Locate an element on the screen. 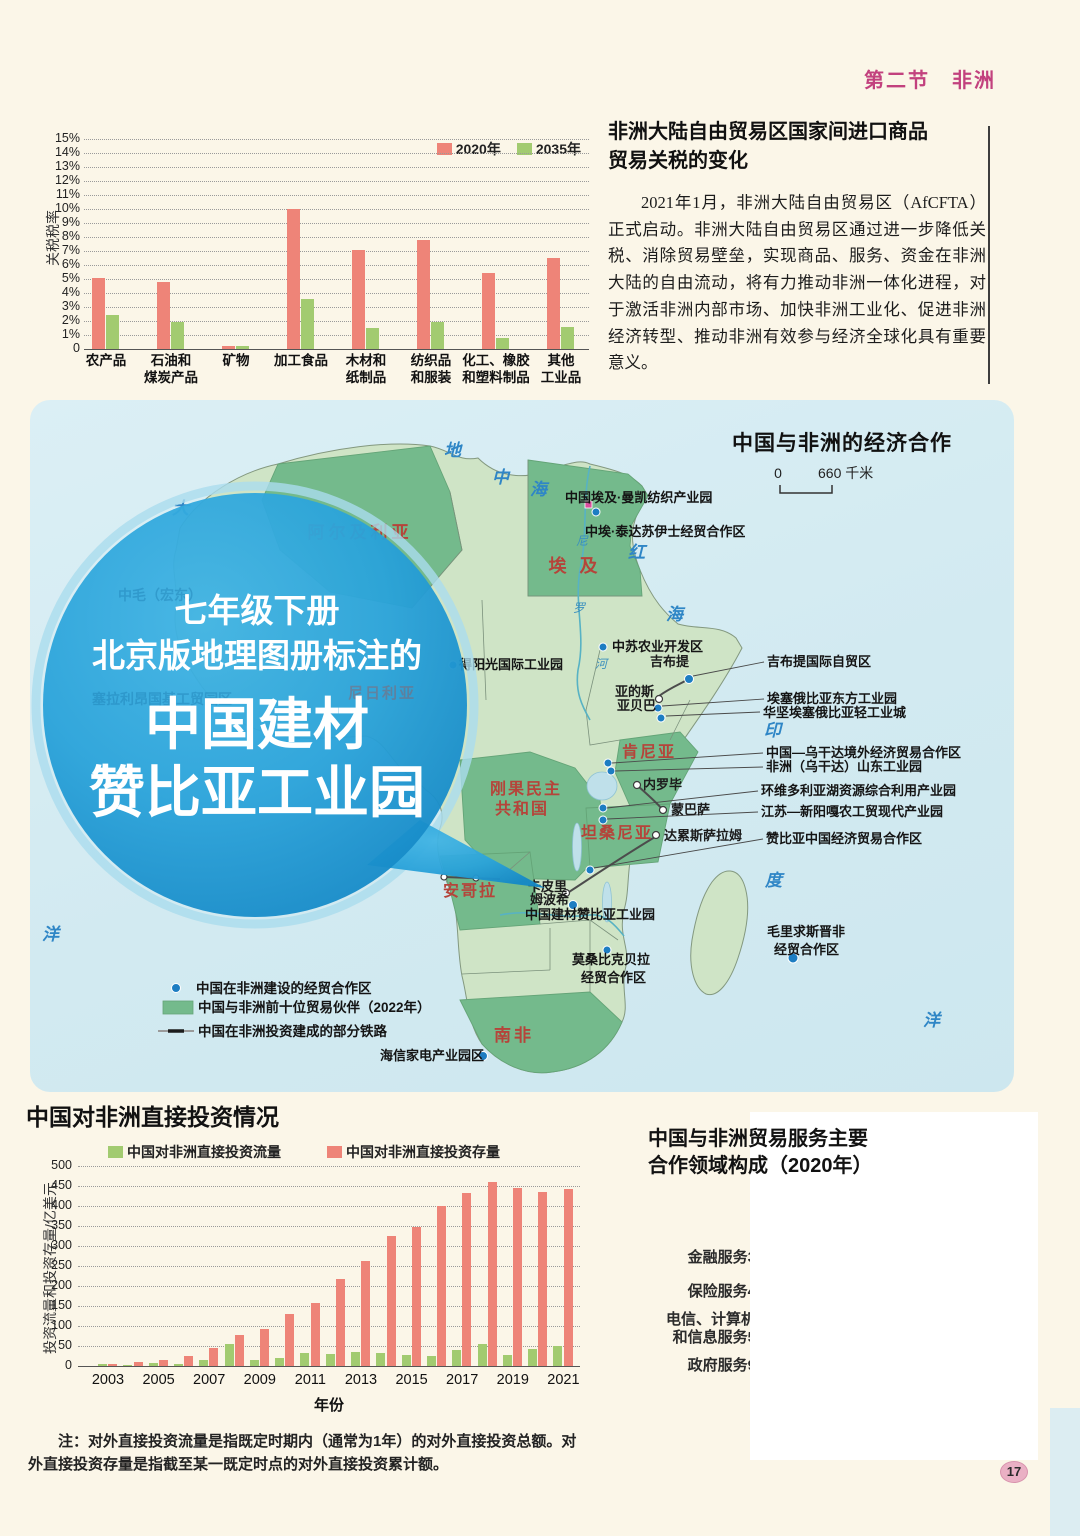 This screenshot has width=1080, height=1536. marker-victoria-park is located at coordinates (603, 808).